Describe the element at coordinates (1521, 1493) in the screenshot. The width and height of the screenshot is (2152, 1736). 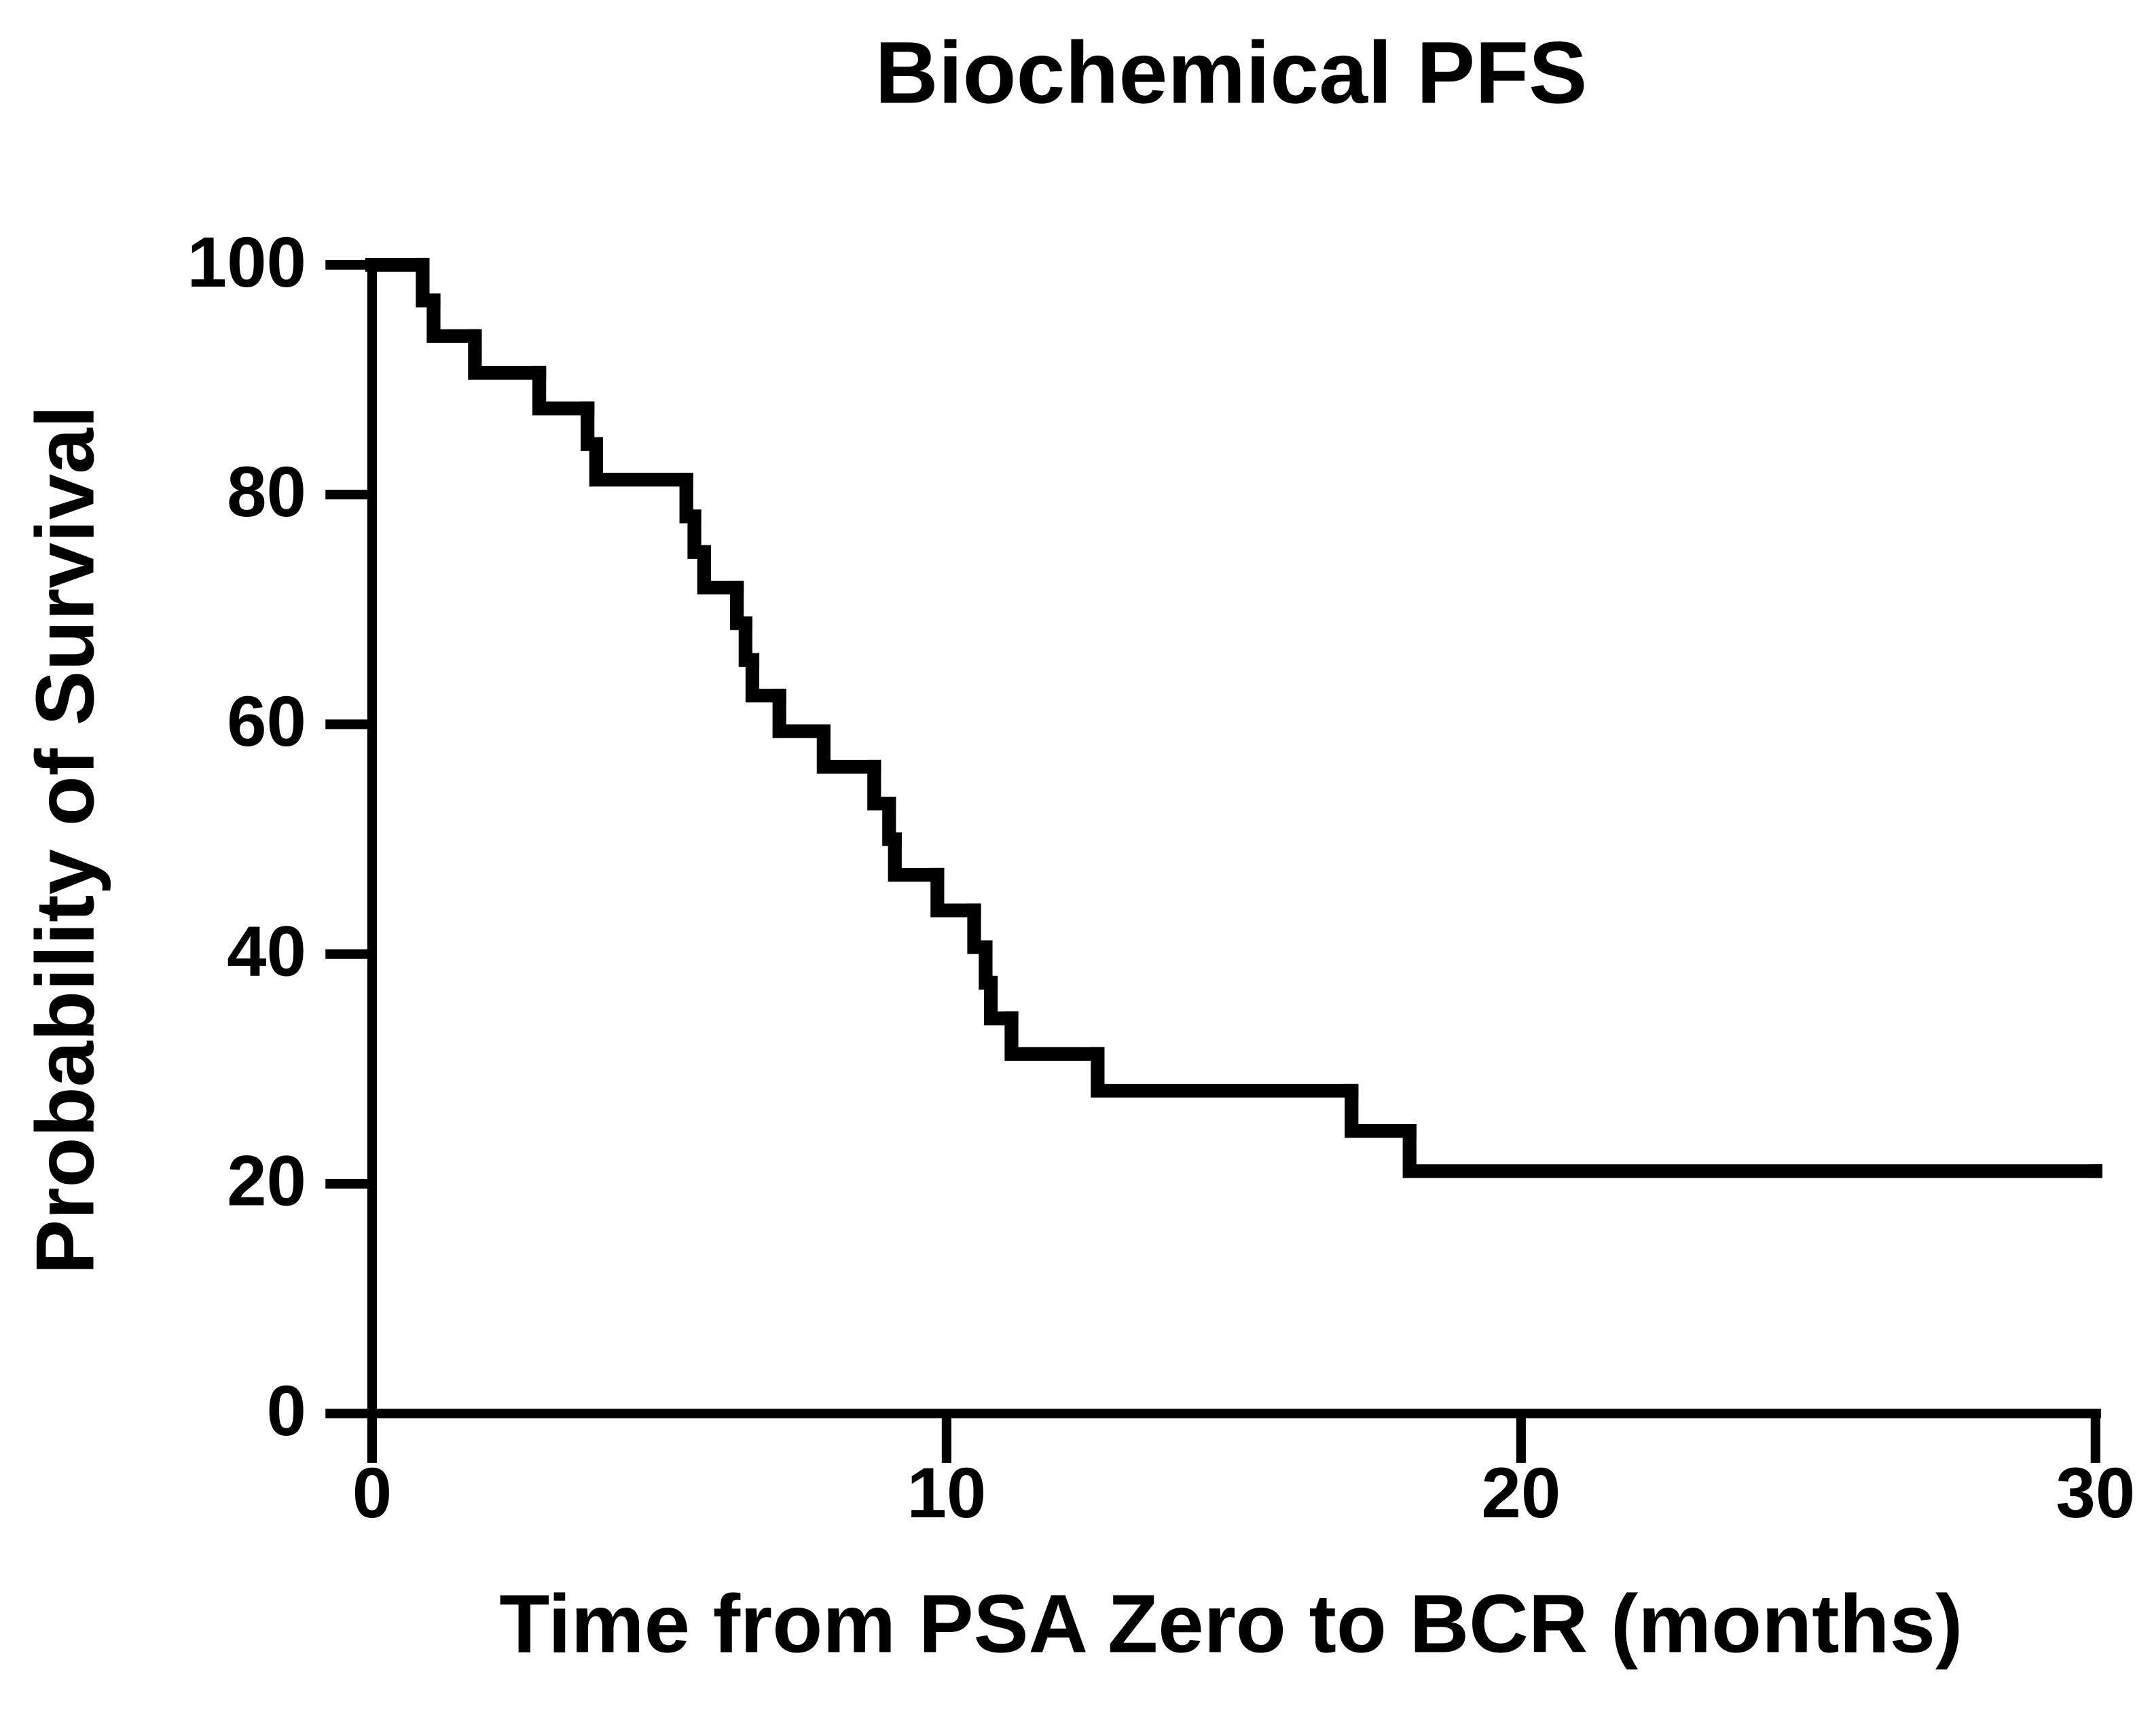
I see `x-tick-label: 20` at that location.